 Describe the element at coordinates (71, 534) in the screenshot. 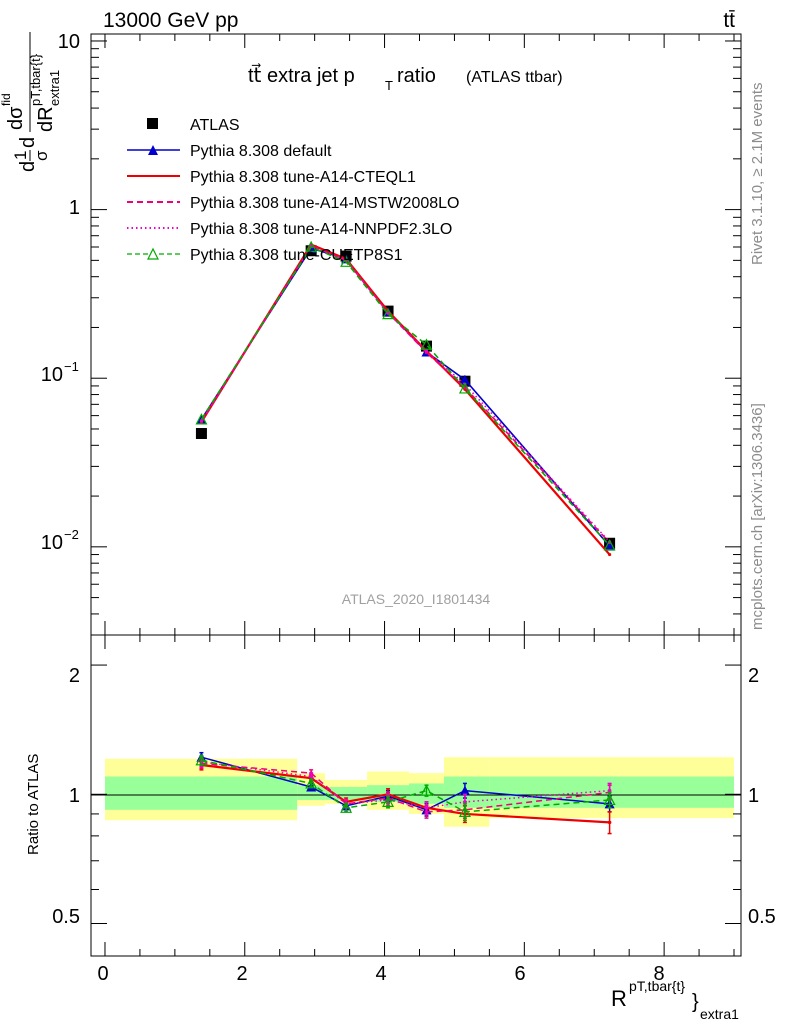

I see `y-tick-exponent: −2` at that location.